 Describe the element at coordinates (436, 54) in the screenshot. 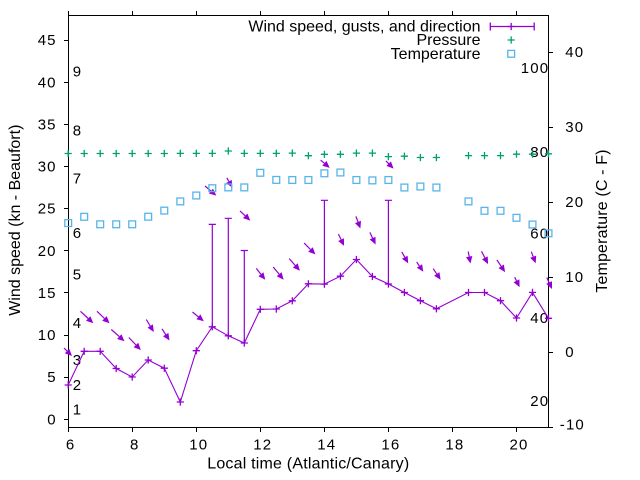

I see `svg-text: Temperature` at that location.